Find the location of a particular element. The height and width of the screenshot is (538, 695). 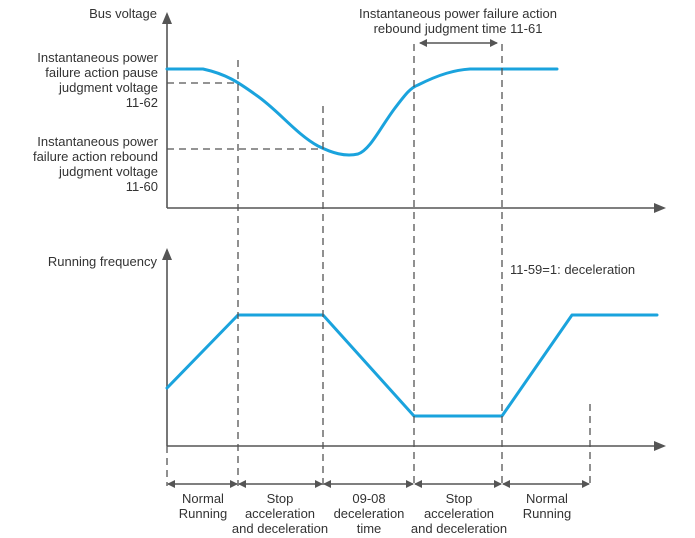

rebound-time-title-line1: Instantaneous power failure action is located at coordinates (458, 13).